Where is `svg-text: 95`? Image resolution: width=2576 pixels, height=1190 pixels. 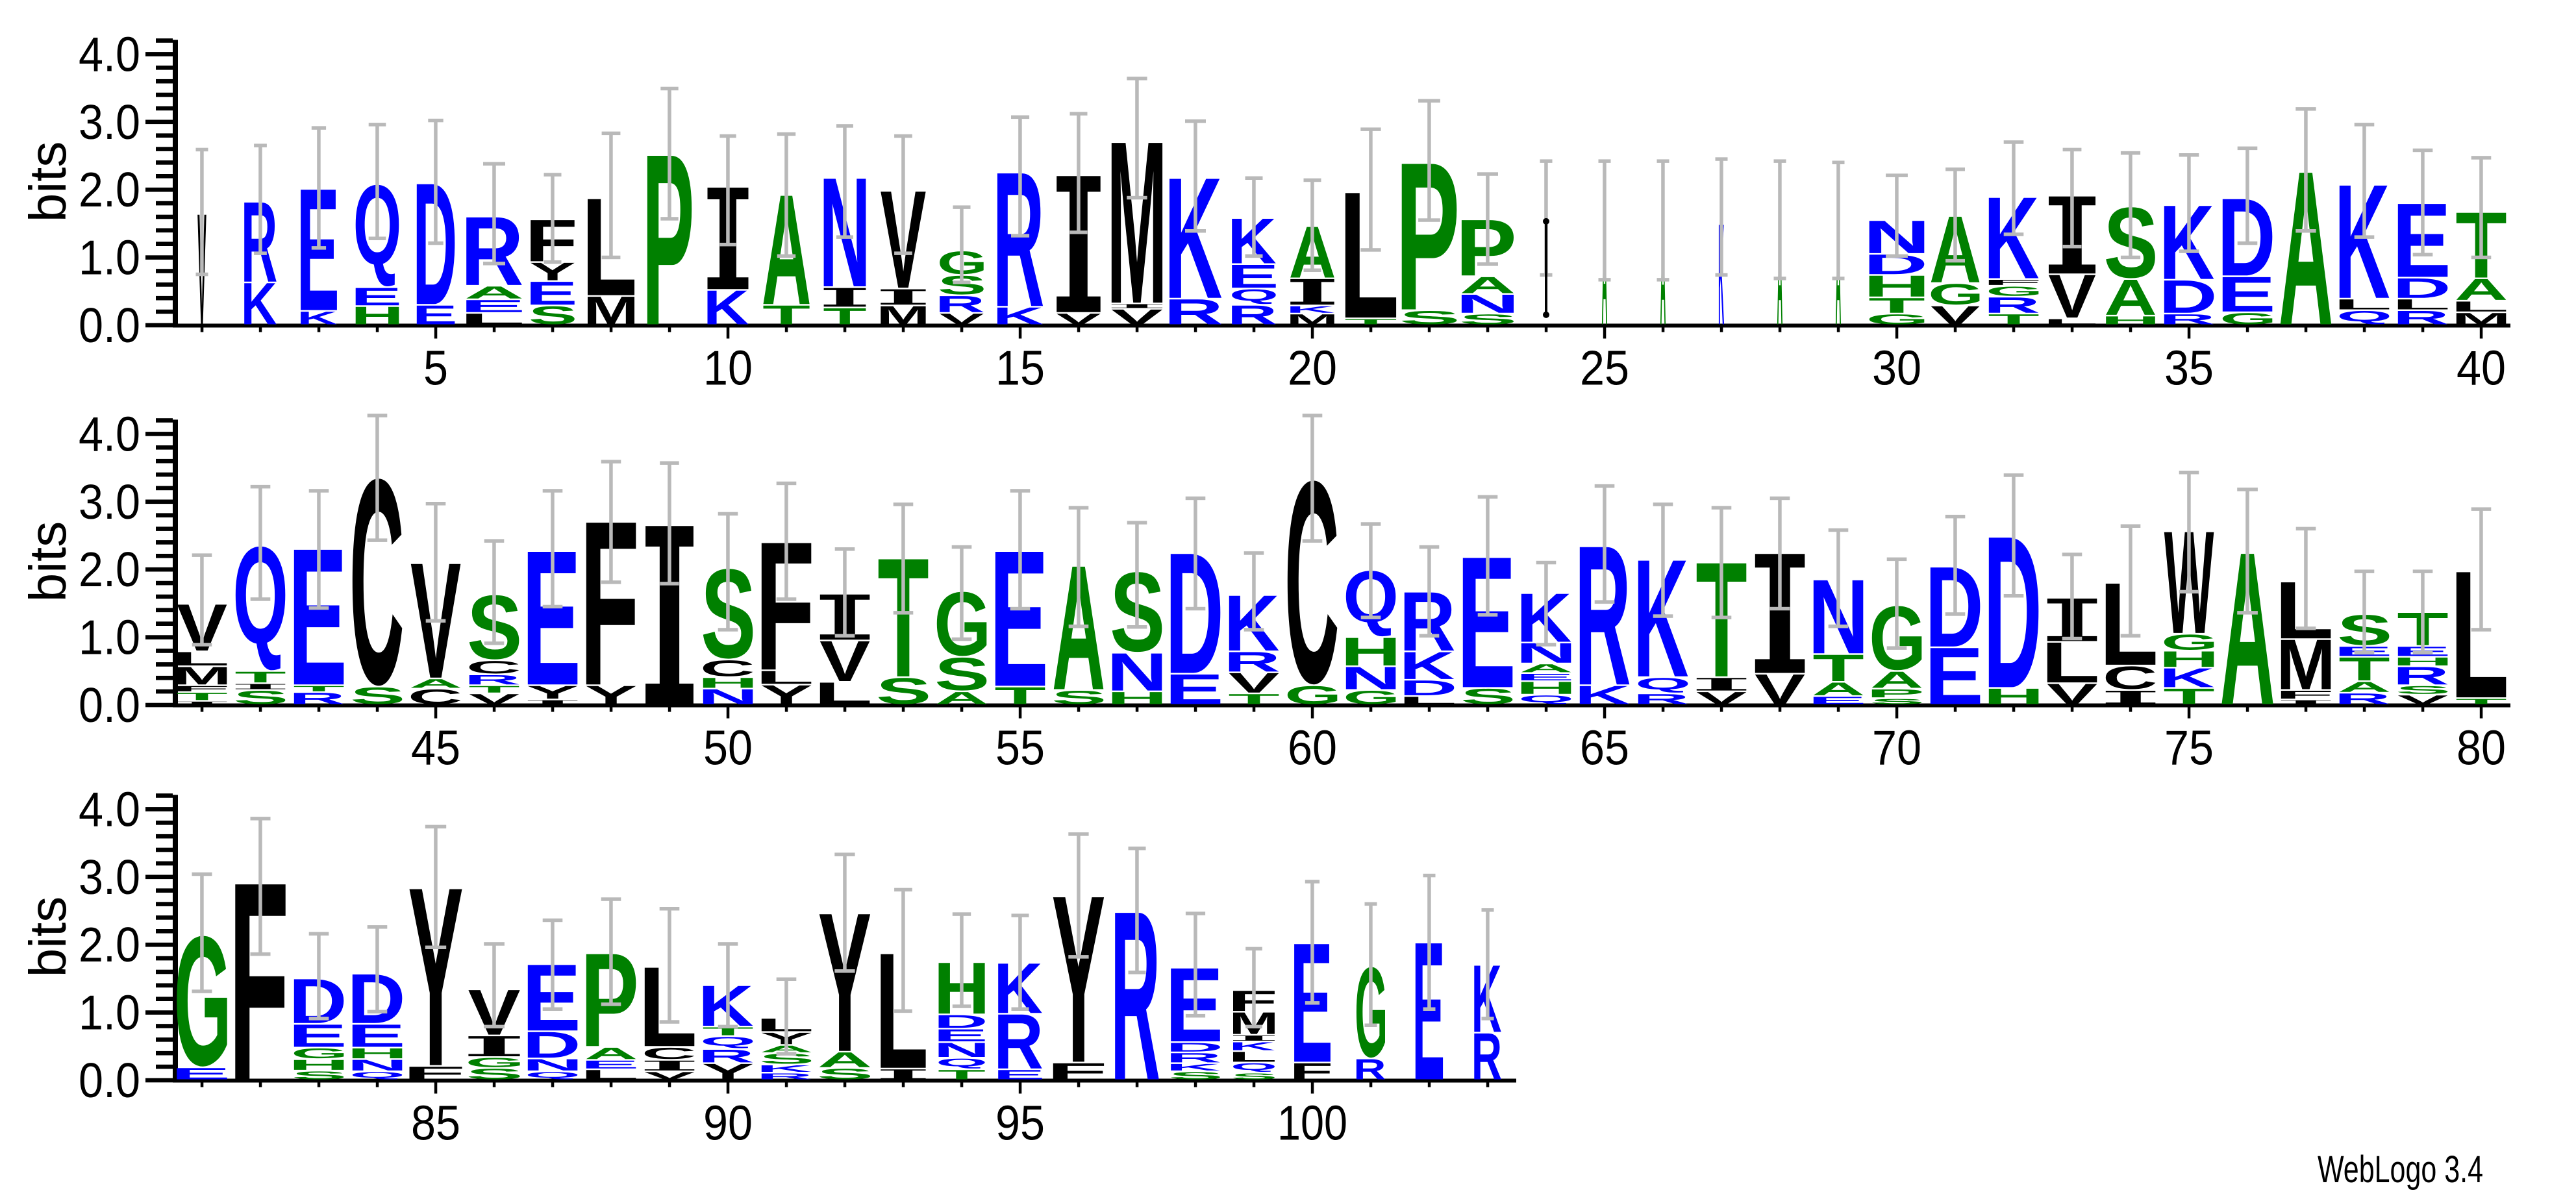 svg-text: 95 is located at coordinates (1020, 1123).